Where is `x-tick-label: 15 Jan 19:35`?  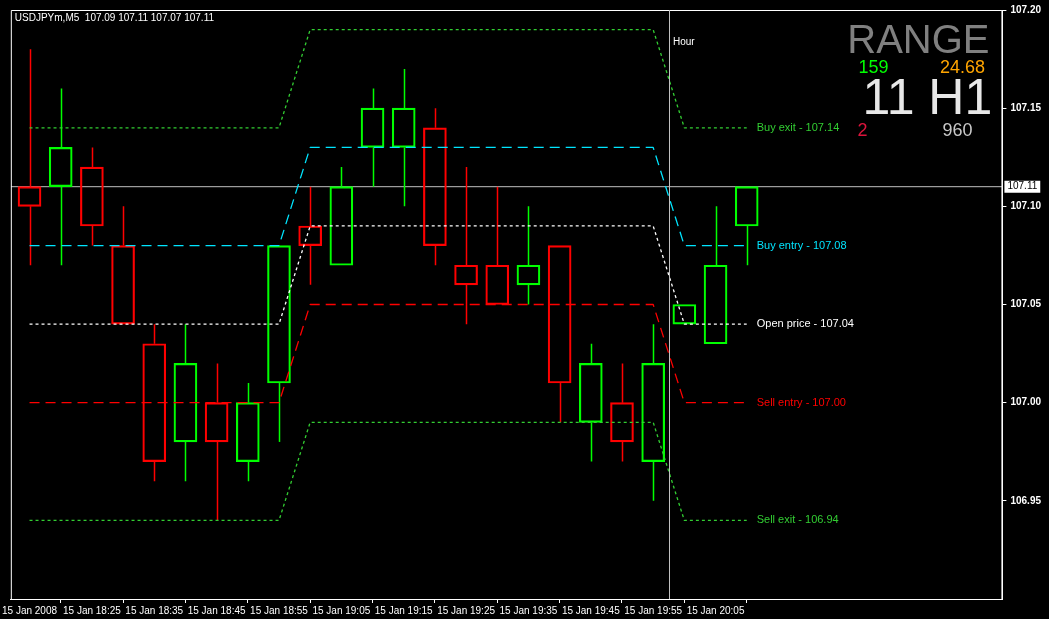
x-tick-label: 15 Jan 19:35 is located at coordinates (528, 610).